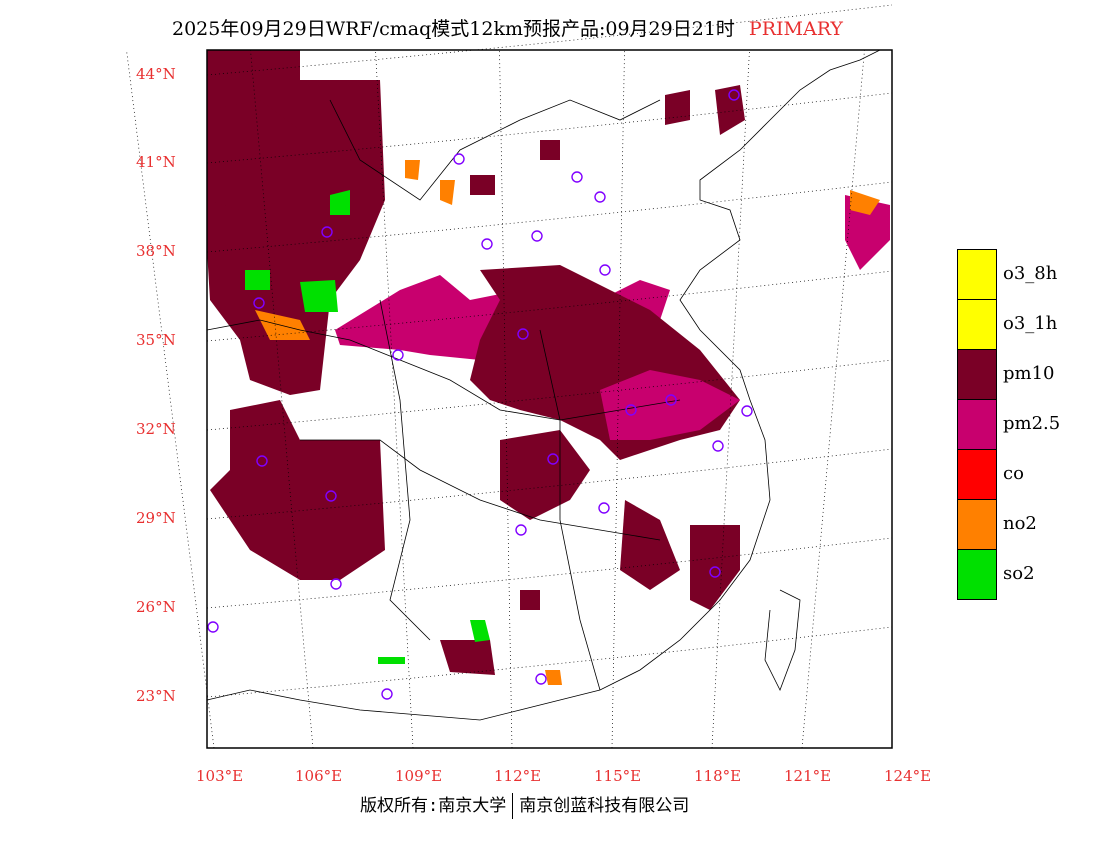  Describe the element at coordinates (513, 806) in the screenshot. I see `footer-divider` at that location.